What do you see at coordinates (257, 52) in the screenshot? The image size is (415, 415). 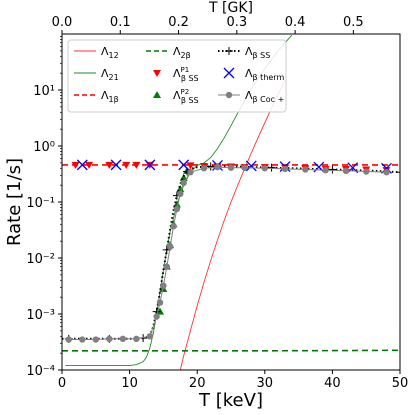 I see `legend-label: Λβ SS` at bounding box center [257, 52].